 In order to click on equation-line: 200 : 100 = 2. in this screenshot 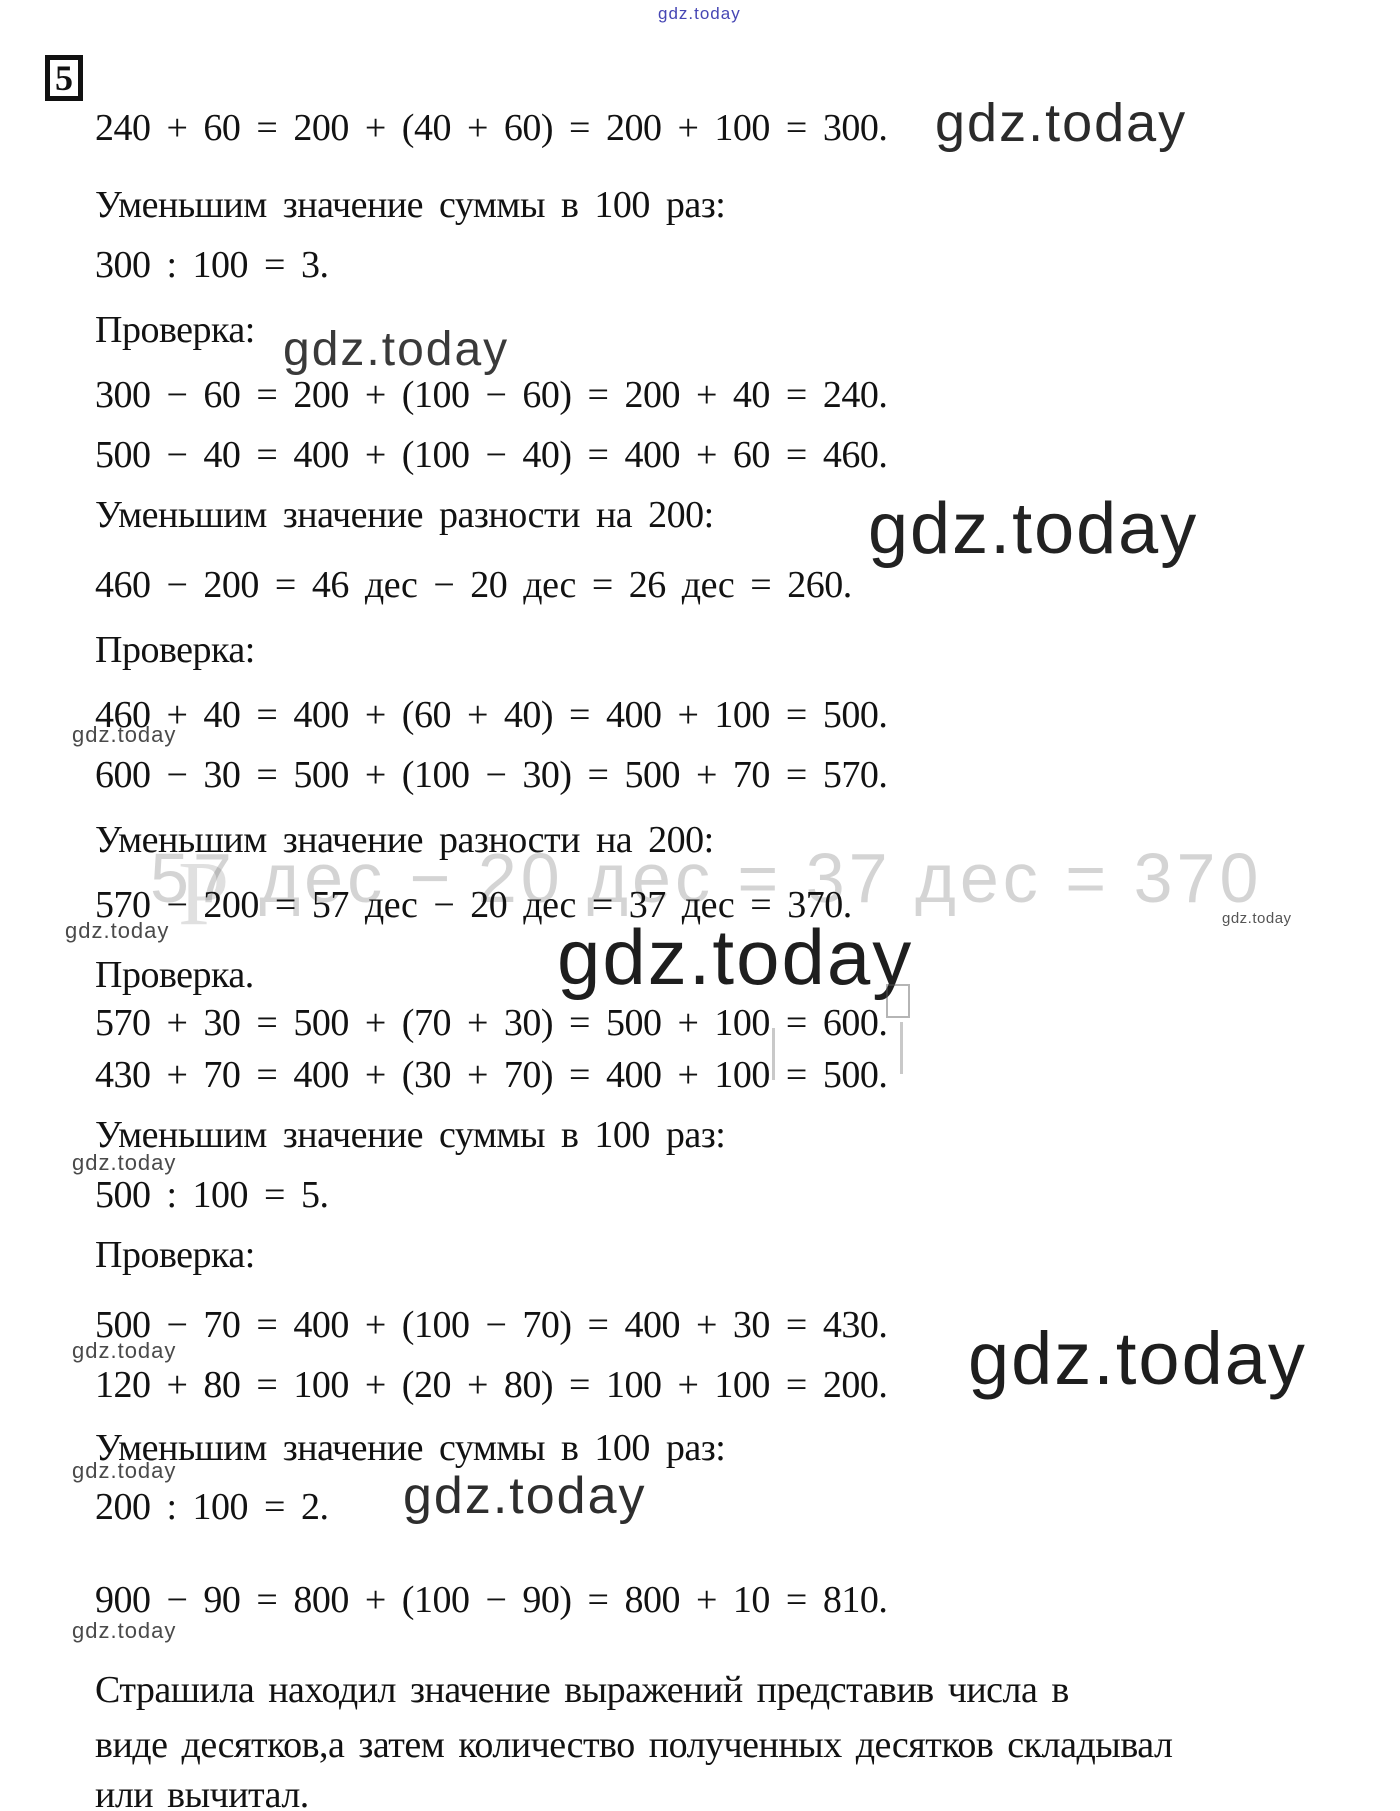, I will do `click(212, 1507)`.